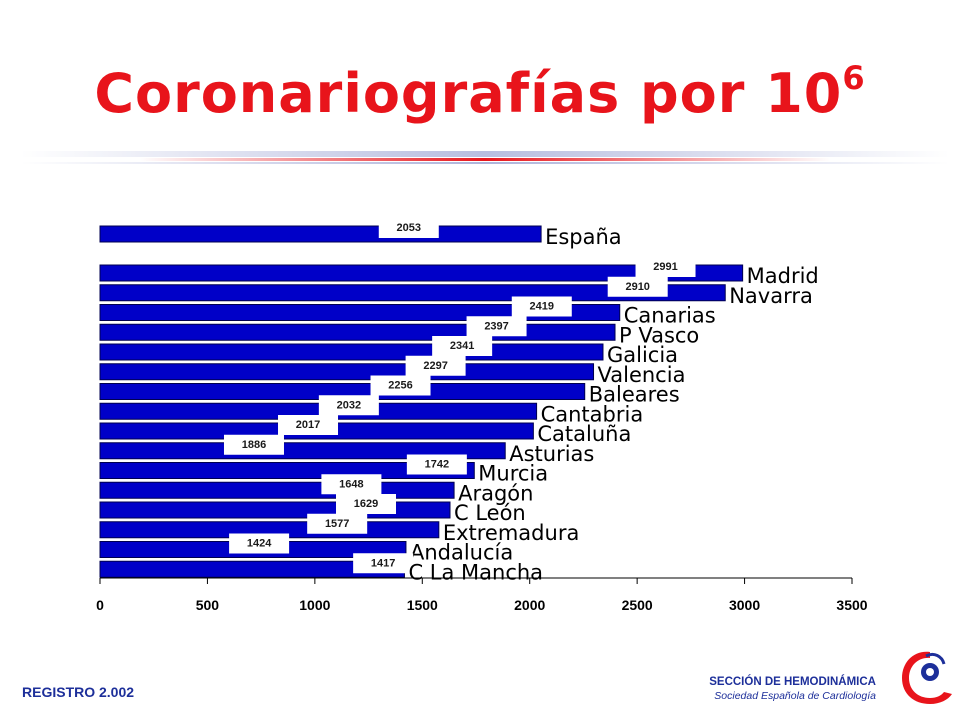  I want to click on title-superscript: 6, so click(854, 78).